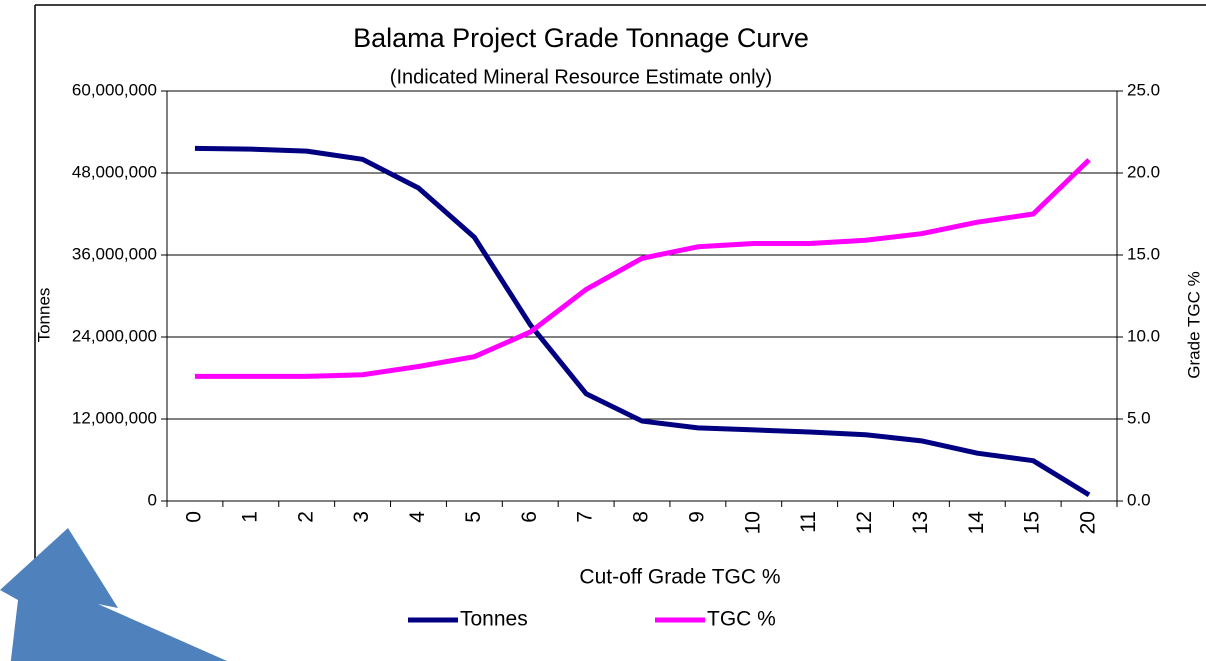 Image resolution: width=1206 pixels, height=661 pixels. What do you see at coordinates (1143, 253) in the screenshot?
I see `y2-tick-label: 15.0` at bounding box center [1143, 253].